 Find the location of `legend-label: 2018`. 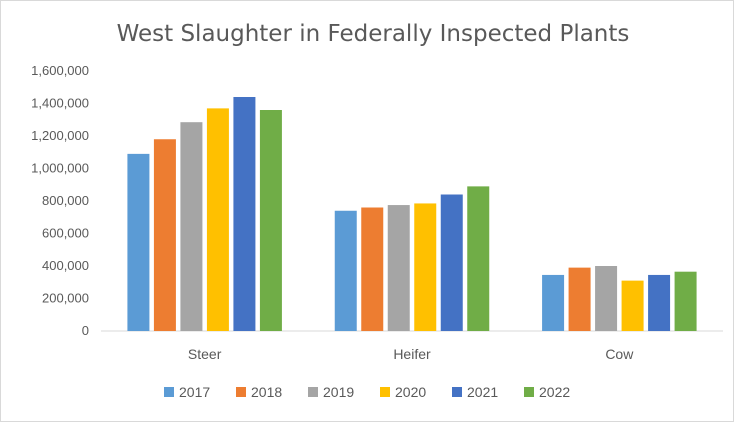

legend-label: 2018 is located at coordinates (266, 392).